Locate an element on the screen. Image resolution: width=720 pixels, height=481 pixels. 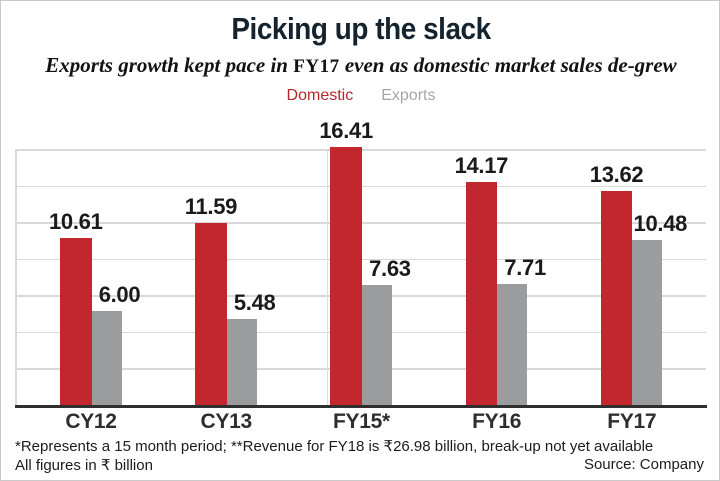
subtitle-fy17: FY17 is located at coordinates (316, 66).